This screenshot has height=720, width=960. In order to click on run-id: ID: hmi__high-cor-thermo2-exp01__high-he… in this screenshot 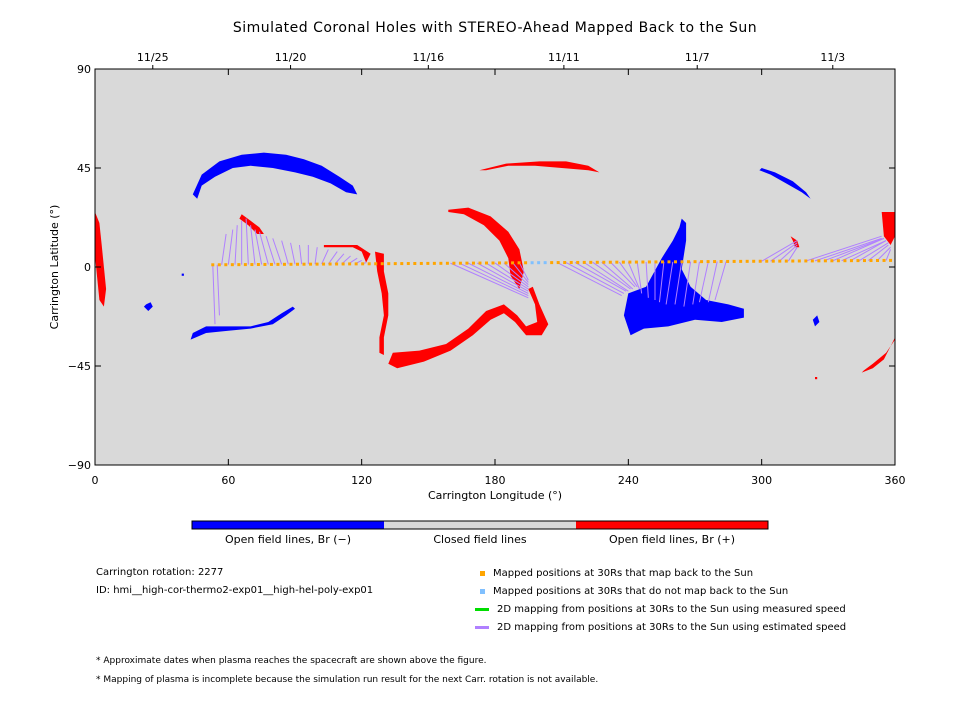, I will do `click(235, 590)`.